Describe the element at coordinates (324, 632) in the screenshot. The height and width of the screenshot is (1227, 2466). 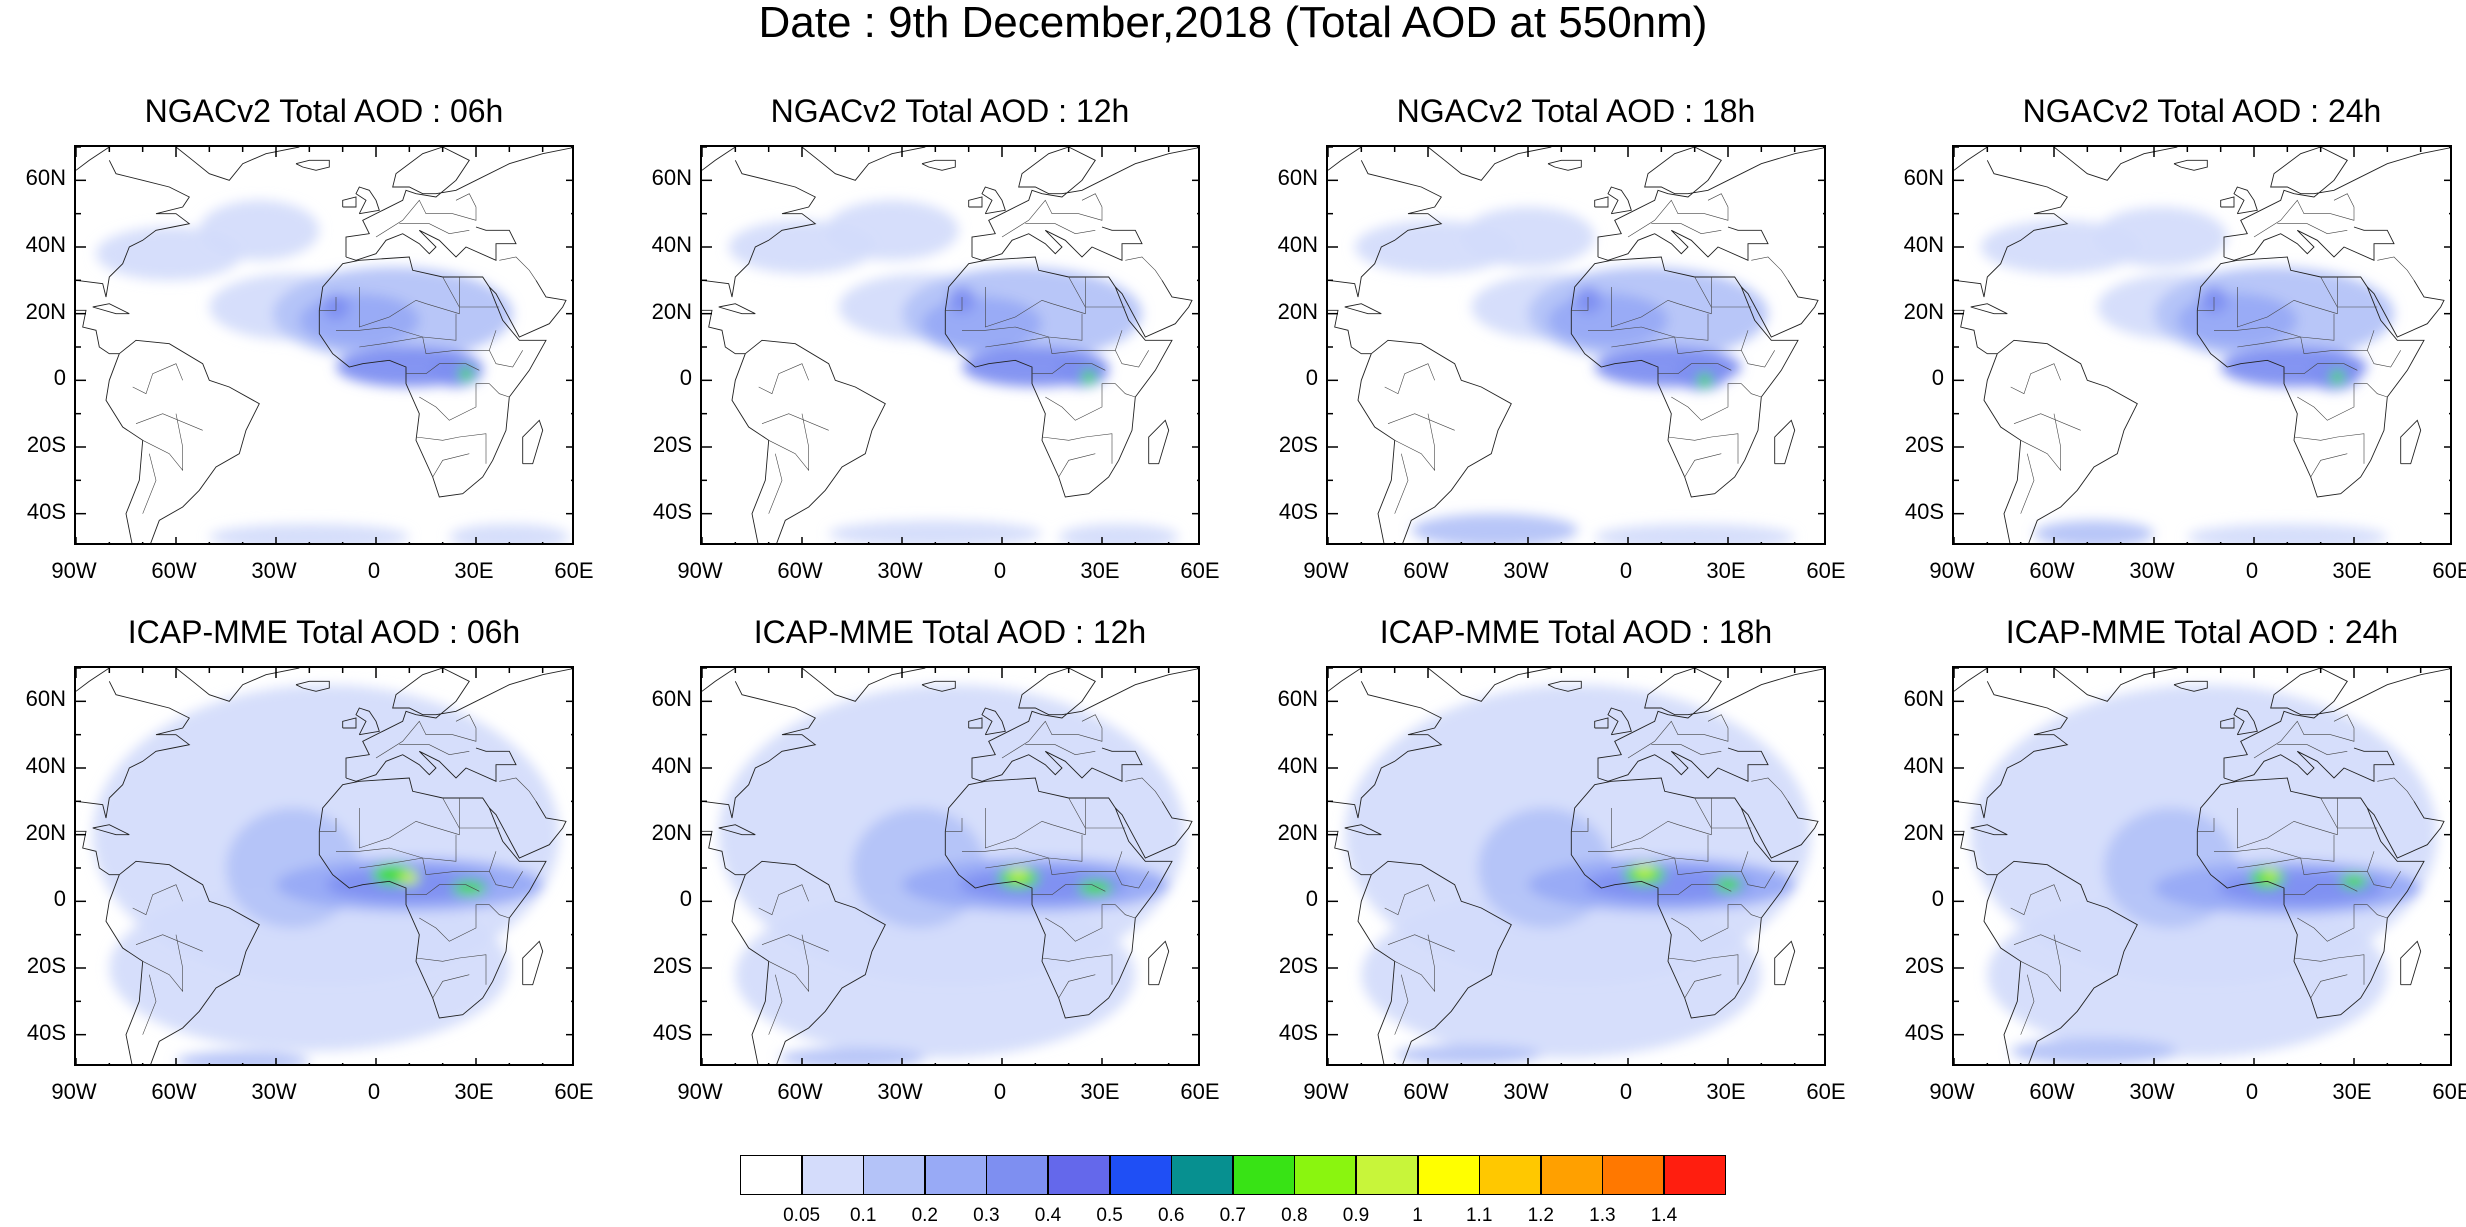
I see `panel-title: ICAP-MME Total AOD : 06h` at that location.